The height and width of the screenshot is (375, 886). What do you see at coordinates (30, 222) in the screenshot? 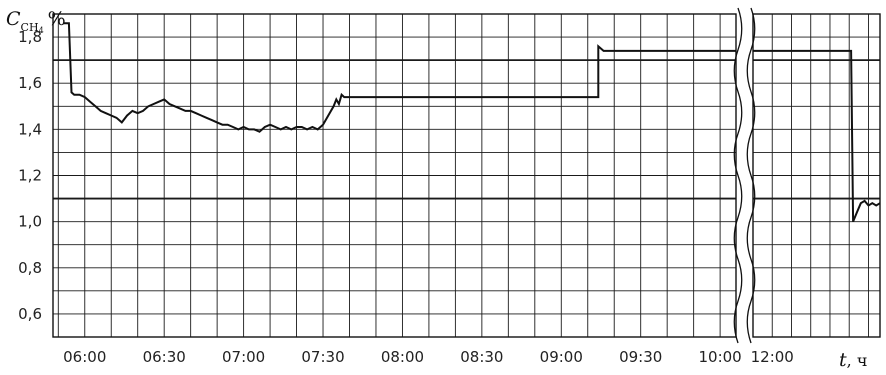
I see `y-tick-label: 1,0` at bounding box center [30, 222].